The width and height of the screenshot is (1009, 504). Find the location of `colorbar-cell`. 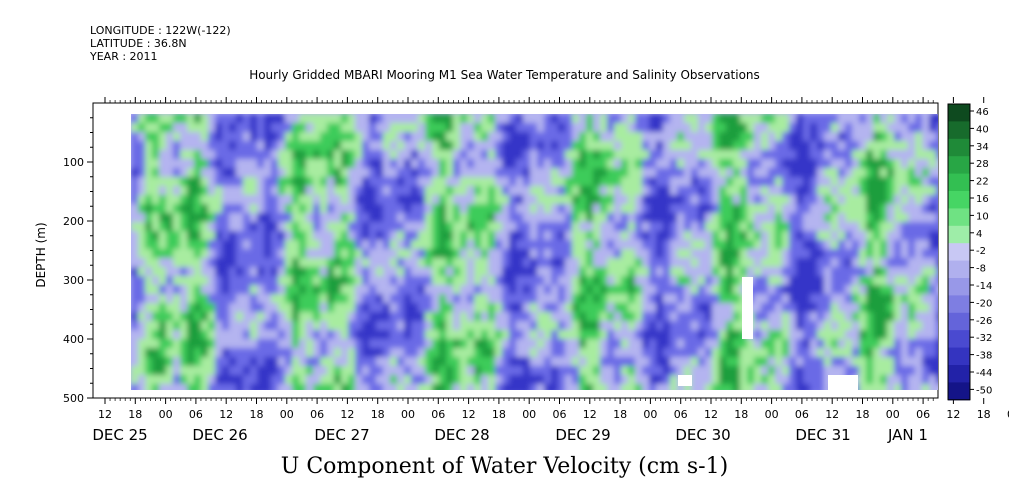

colorbar-cell is located at coordinates (959, 217).